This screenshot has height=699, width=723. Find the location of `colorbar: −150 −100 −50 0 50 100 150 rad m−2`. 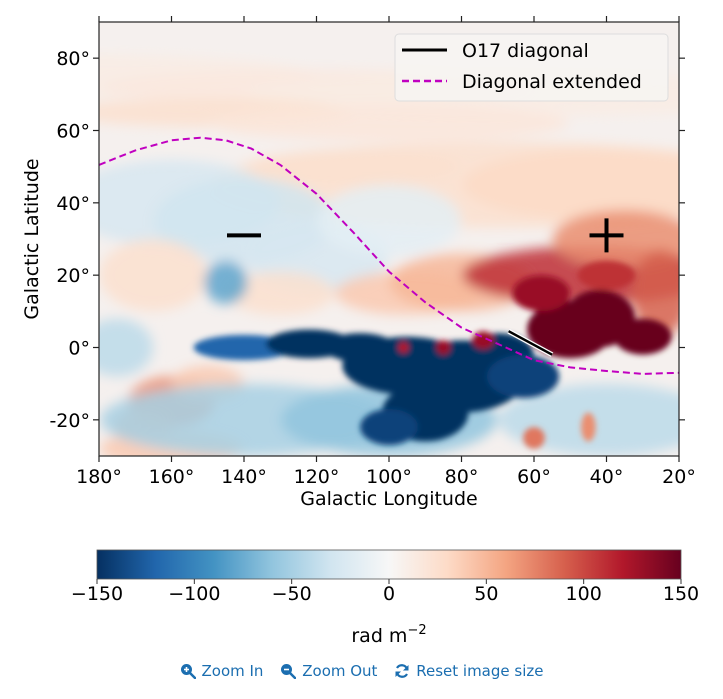

colorbar: −150 −100 −50 0 50 100 150 rad m−2 is located at coordinates (385, 598).